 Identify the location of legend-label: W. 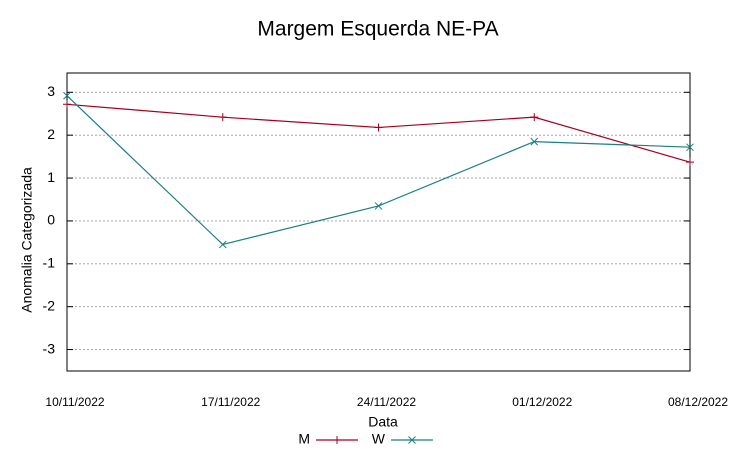
(379, 439).